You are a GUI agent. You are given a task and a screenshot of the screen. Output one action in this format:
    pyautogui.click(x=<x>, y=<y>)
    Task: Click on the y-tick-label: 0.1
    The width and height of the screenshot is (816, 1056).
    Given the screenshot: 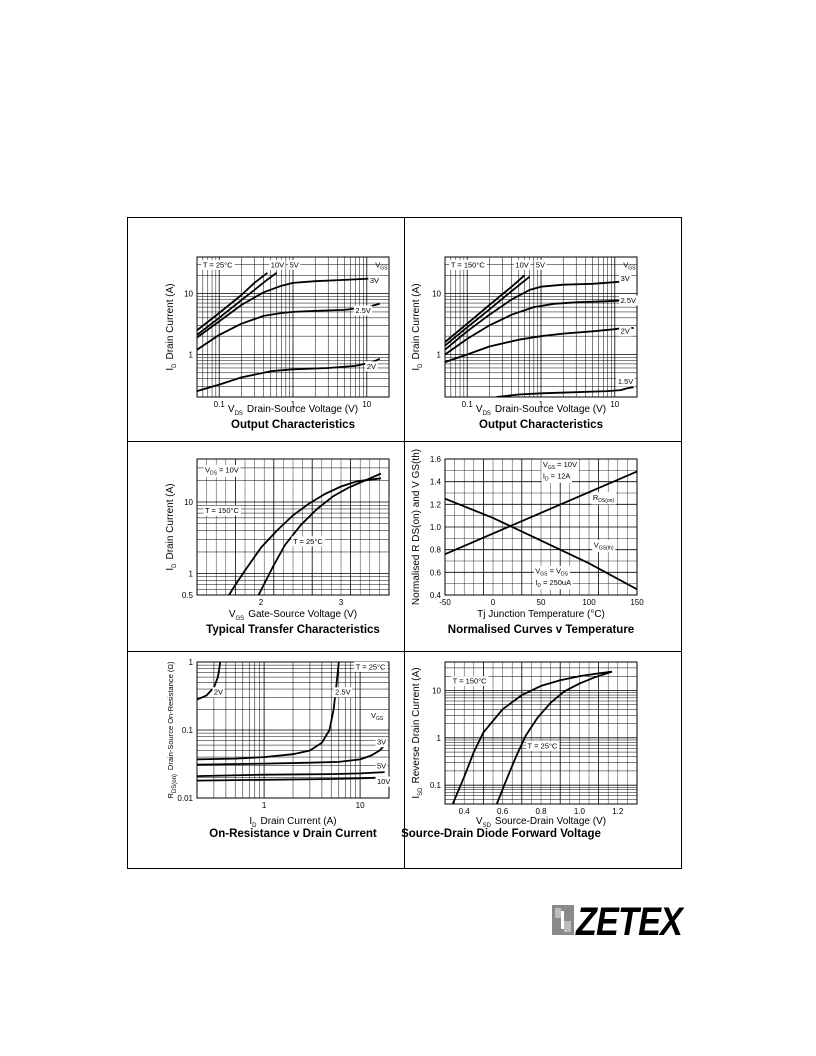 What is the action you would take?
    pyautogui.click(x=436, y=785)
    